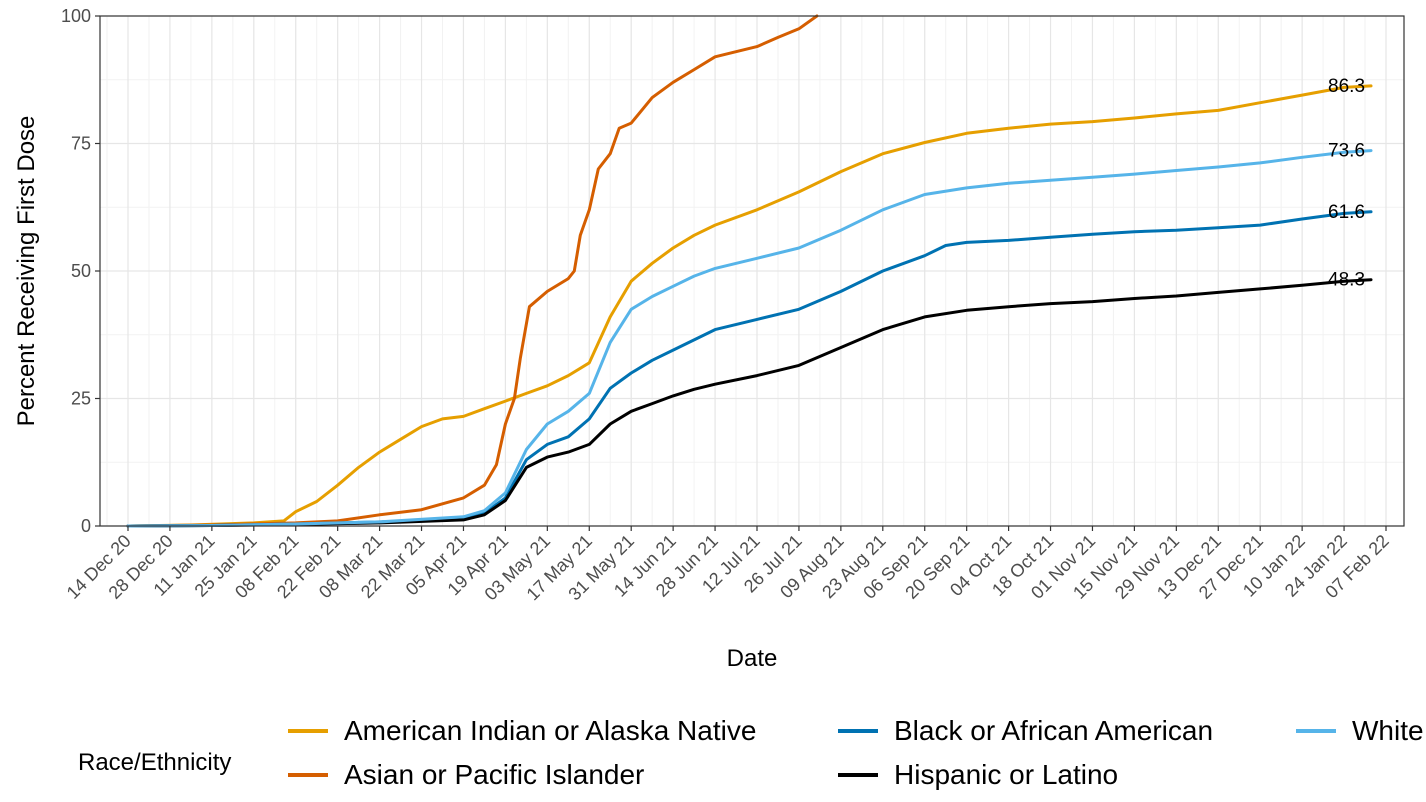 The height and width of the screenshot is (802, 1426). I want to click on x-axis-title: Date, so click(752, 658).